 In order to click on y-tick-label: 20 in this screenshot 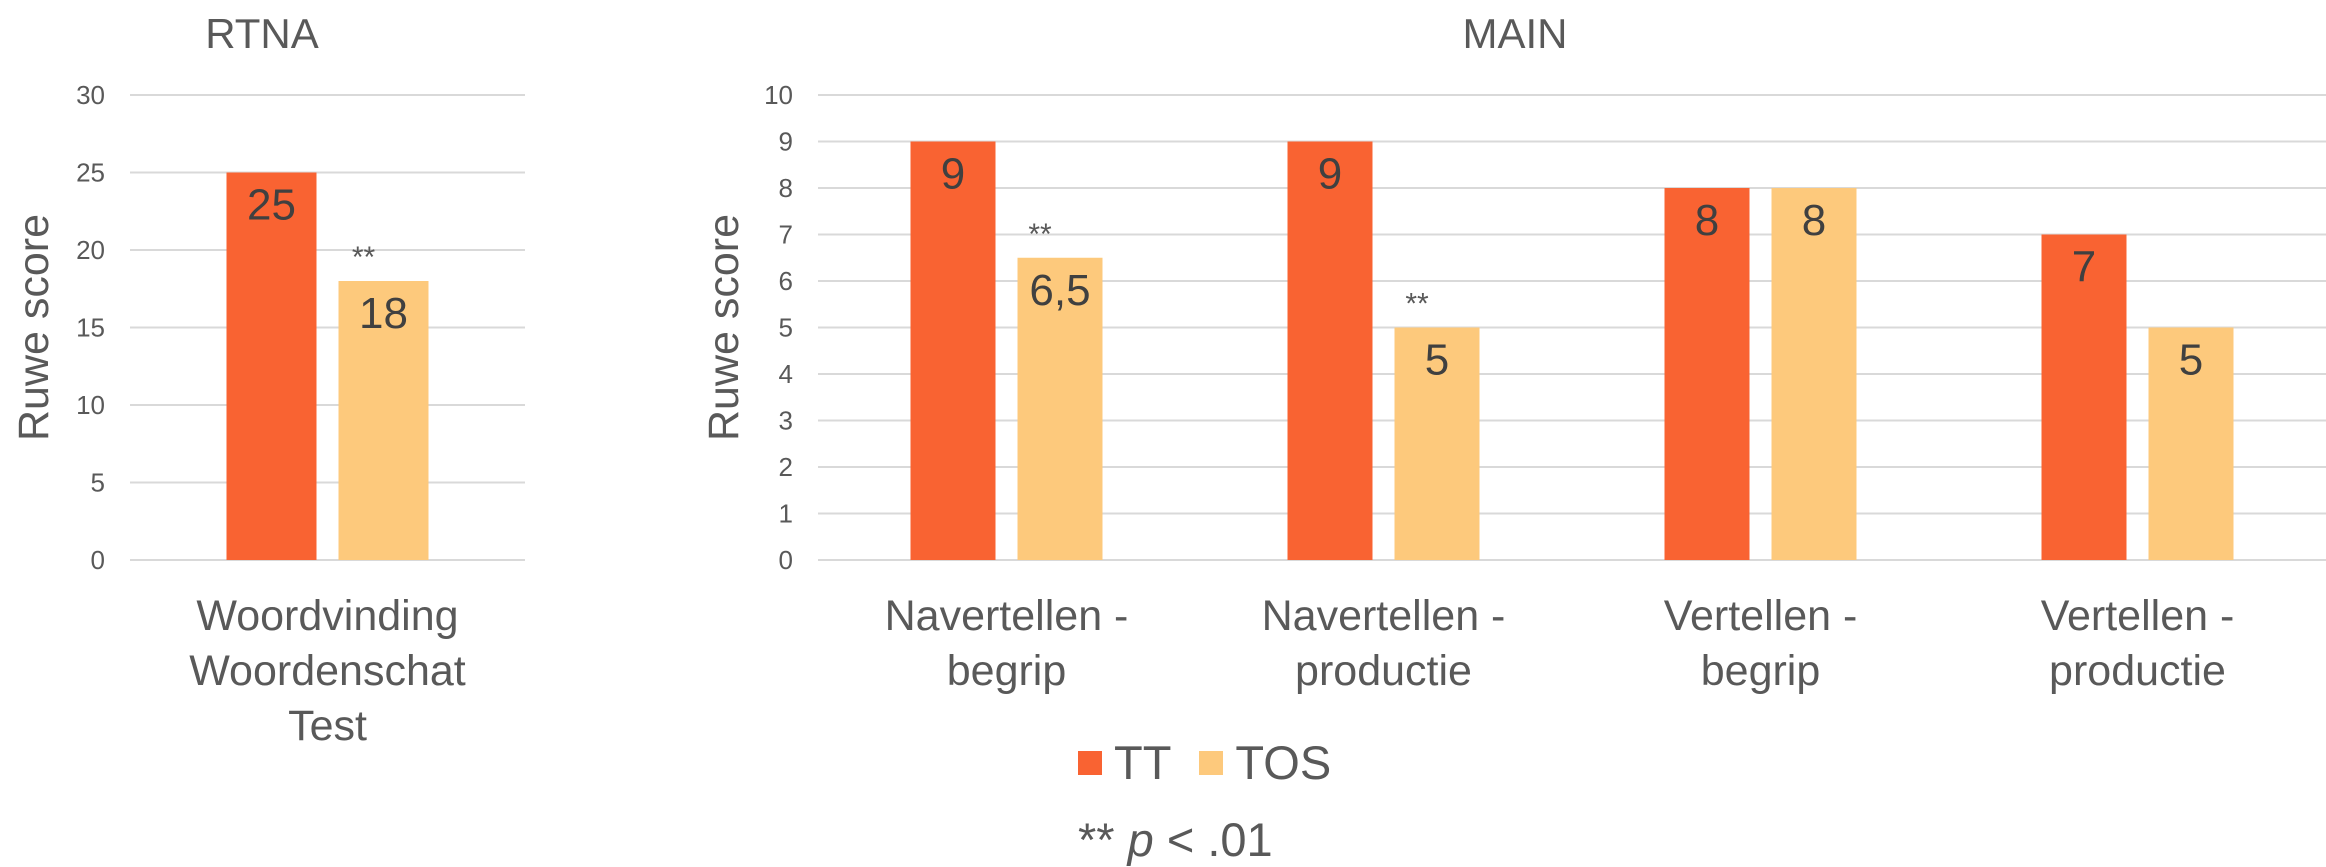, I will do `click(90, 250)`.